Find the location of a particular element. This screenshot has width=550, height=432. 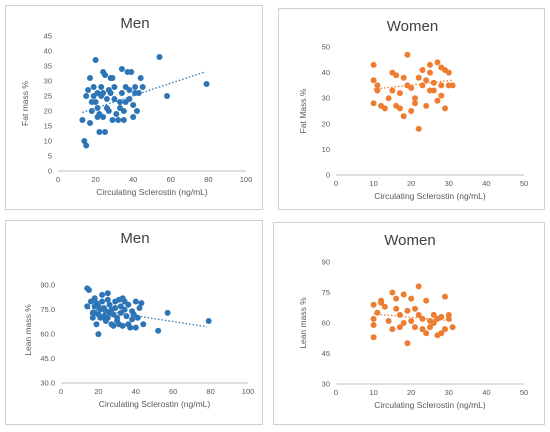

y-tick-label: 30.0 is located at coordinates (47, 383).